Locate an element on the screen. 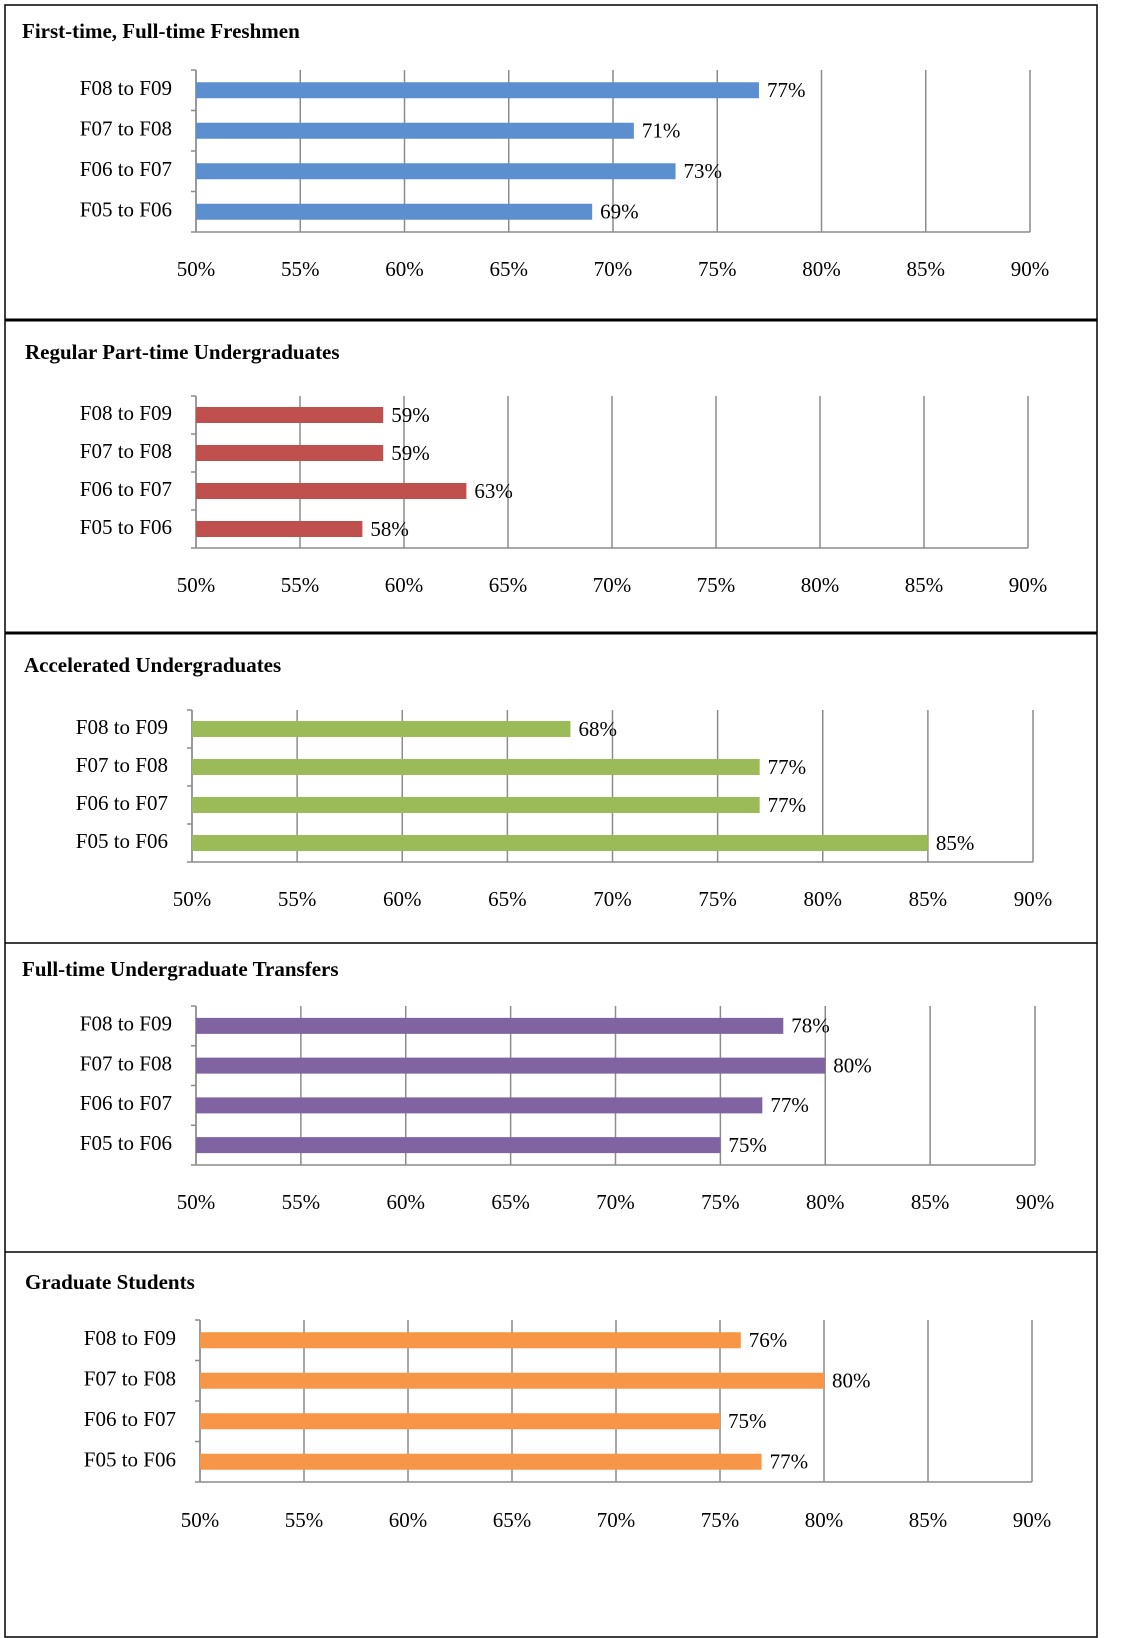 This screenshot has width=1146, height=1638. value-label: 58% is located at coordinates (389, 529).